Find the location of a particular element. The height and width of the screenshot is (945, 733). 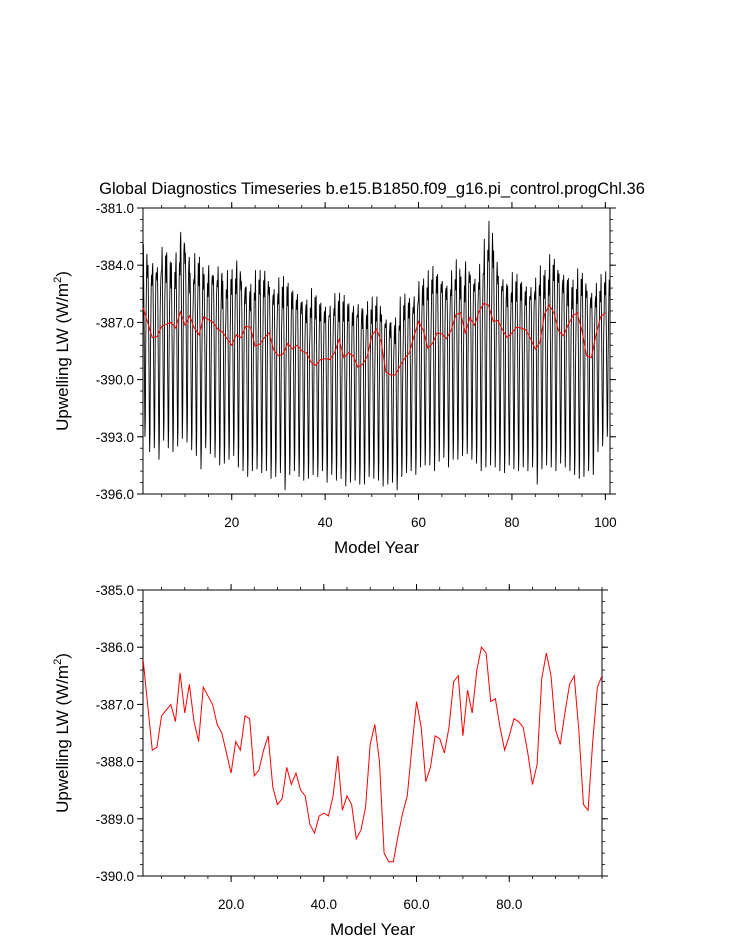

x-tick-label: 80.0 is located at coordinates (509, 904).